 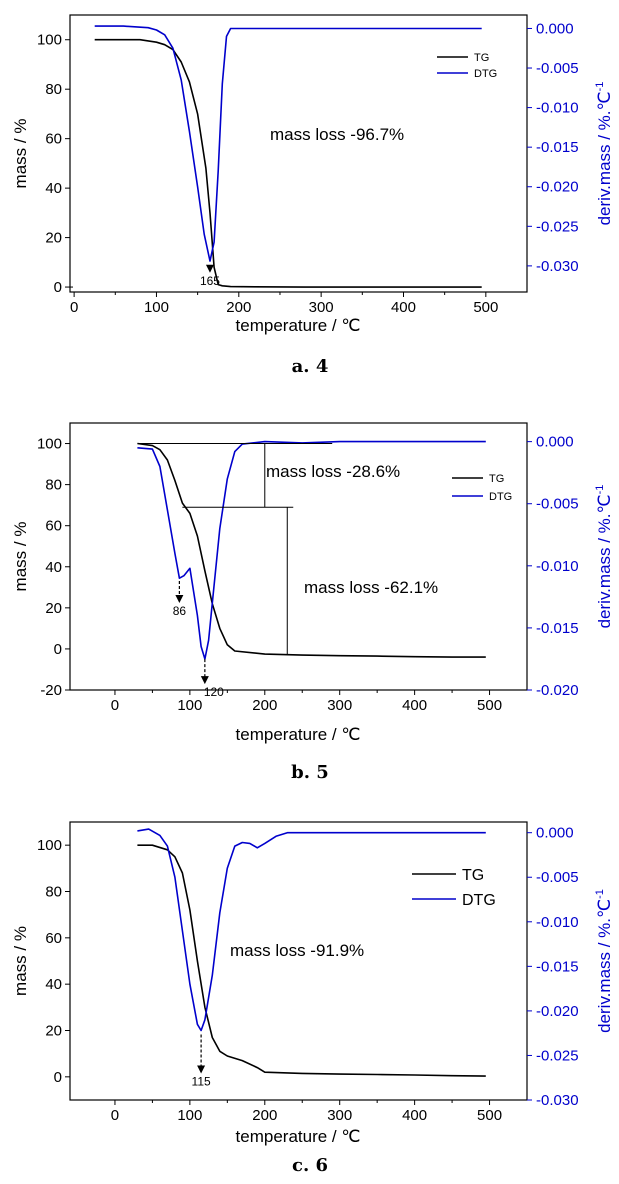 What do you see at coordinates (201, 1082) in the screenshot?
I see `peak-temperature-label: 115` at bounding box center [201, 1082].